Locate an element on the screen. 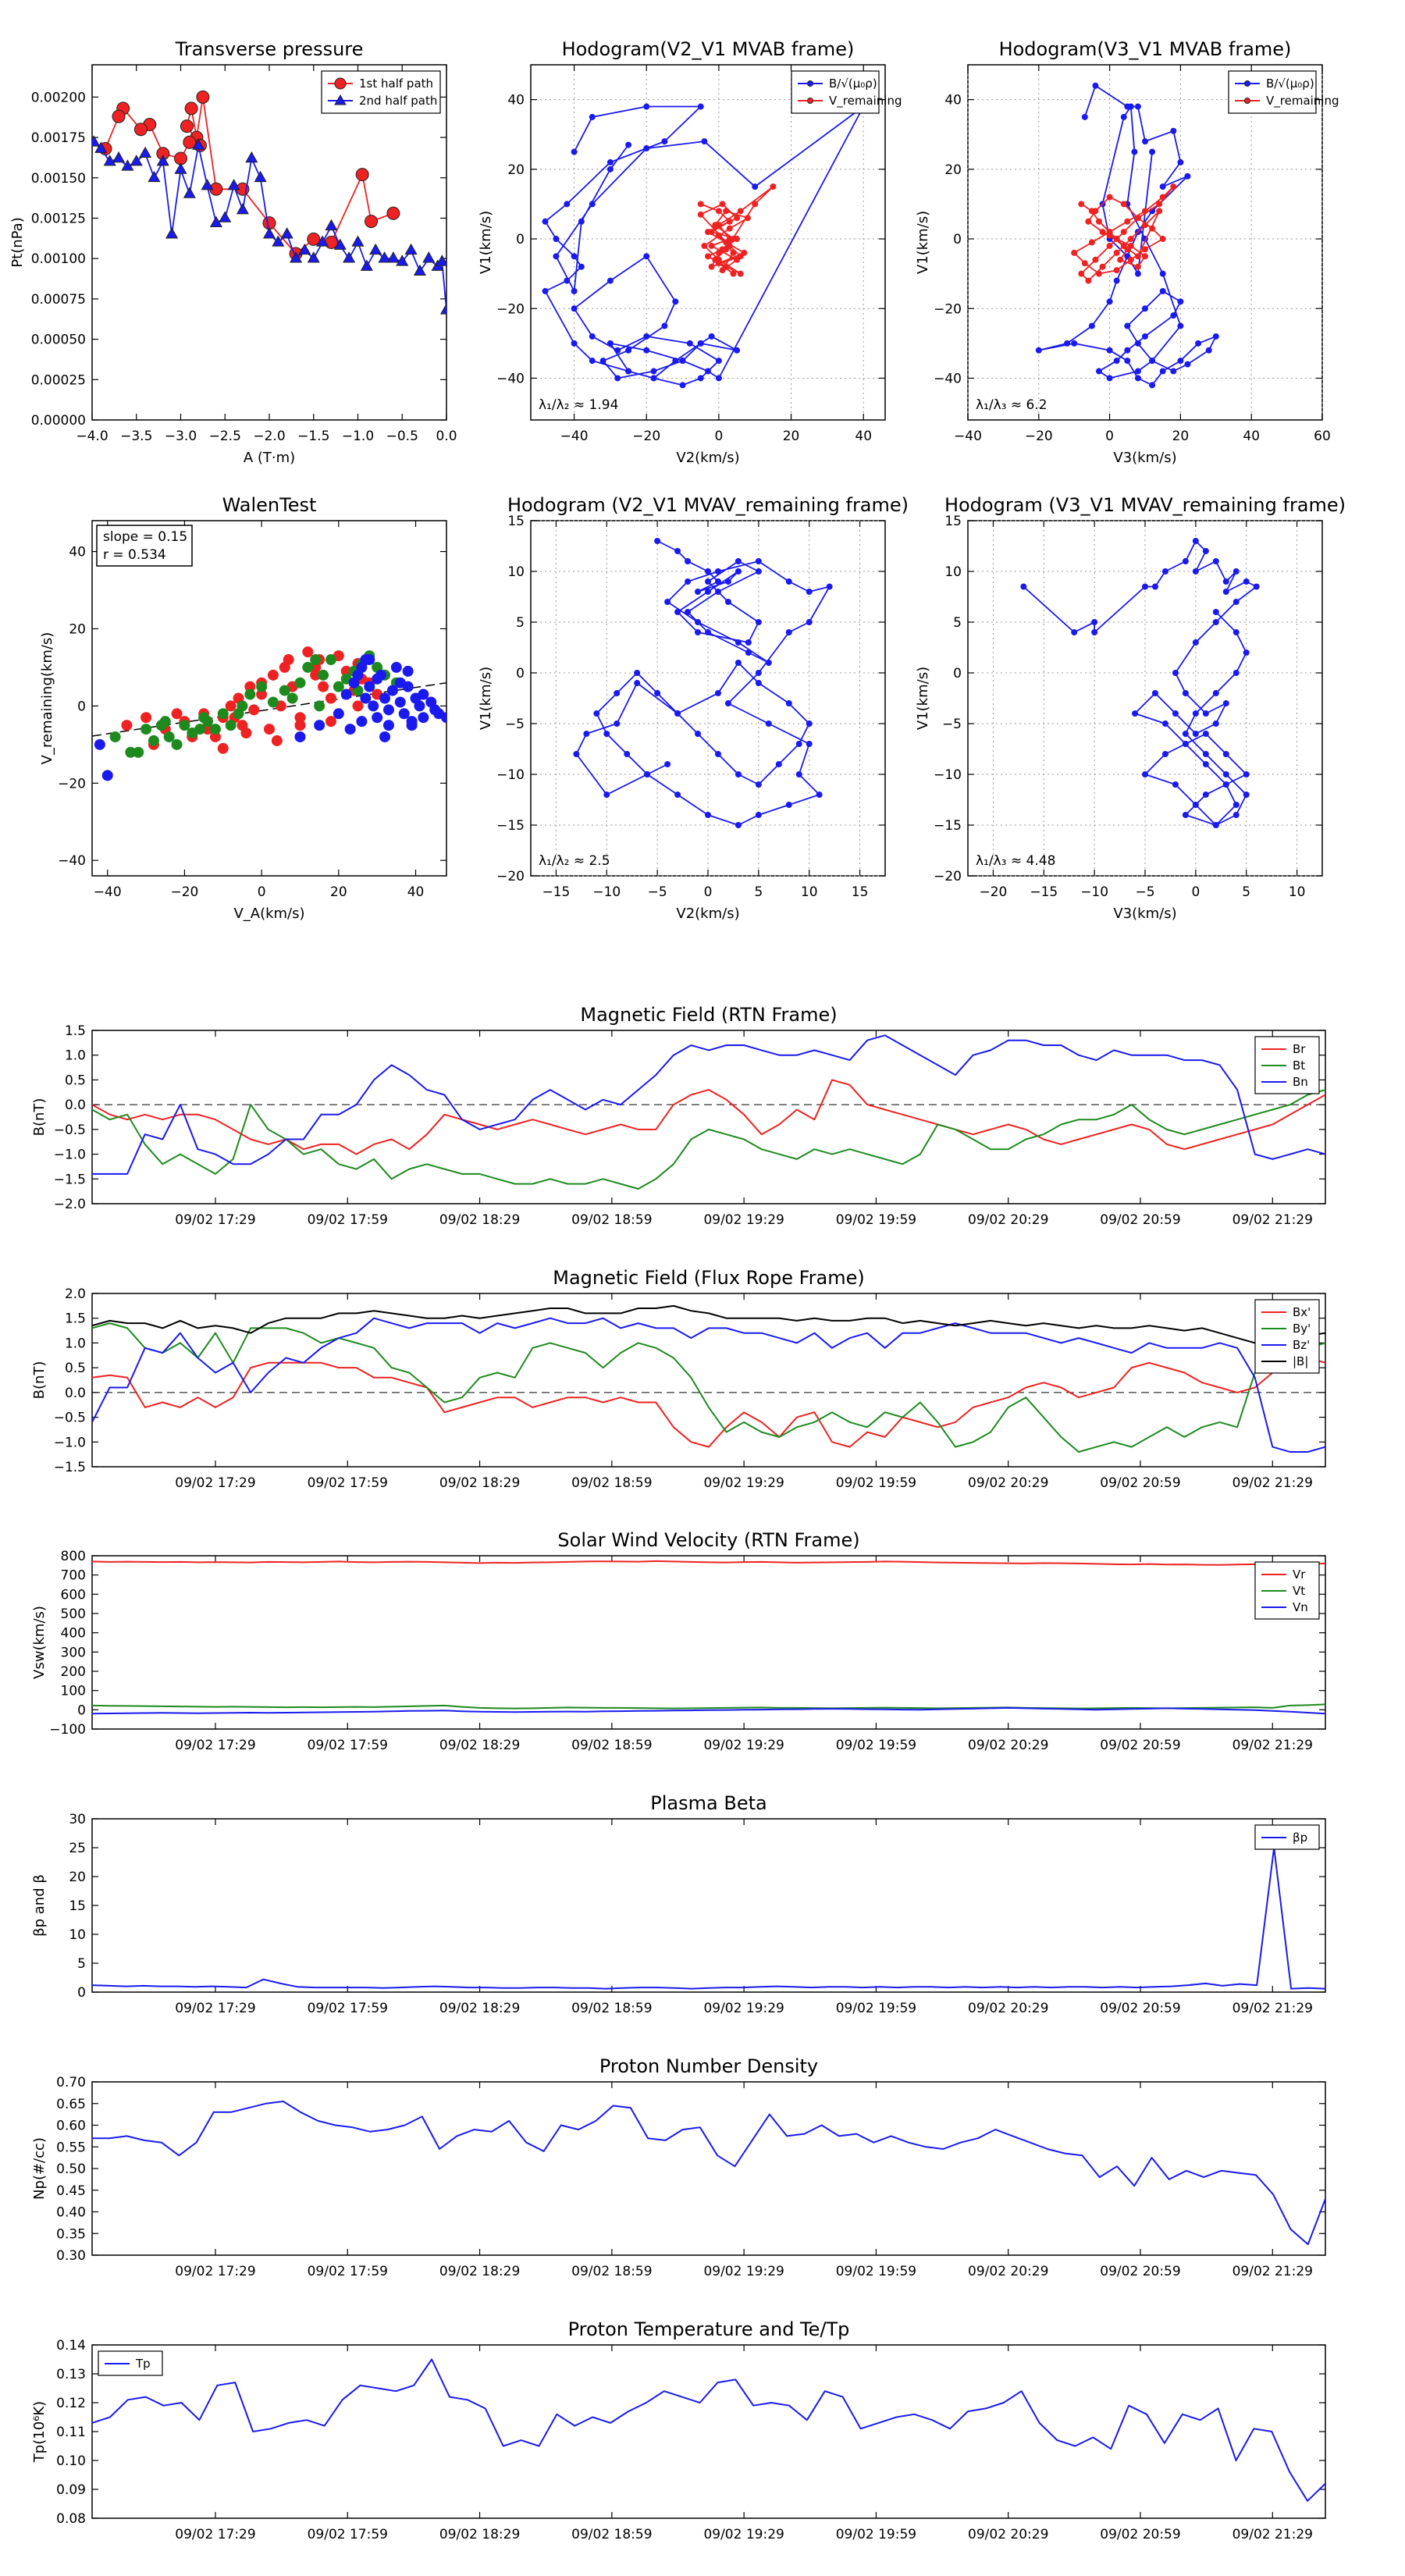 The image size is (1405, 2576). legend-label: By' is located at coordinates (1302, 1329).